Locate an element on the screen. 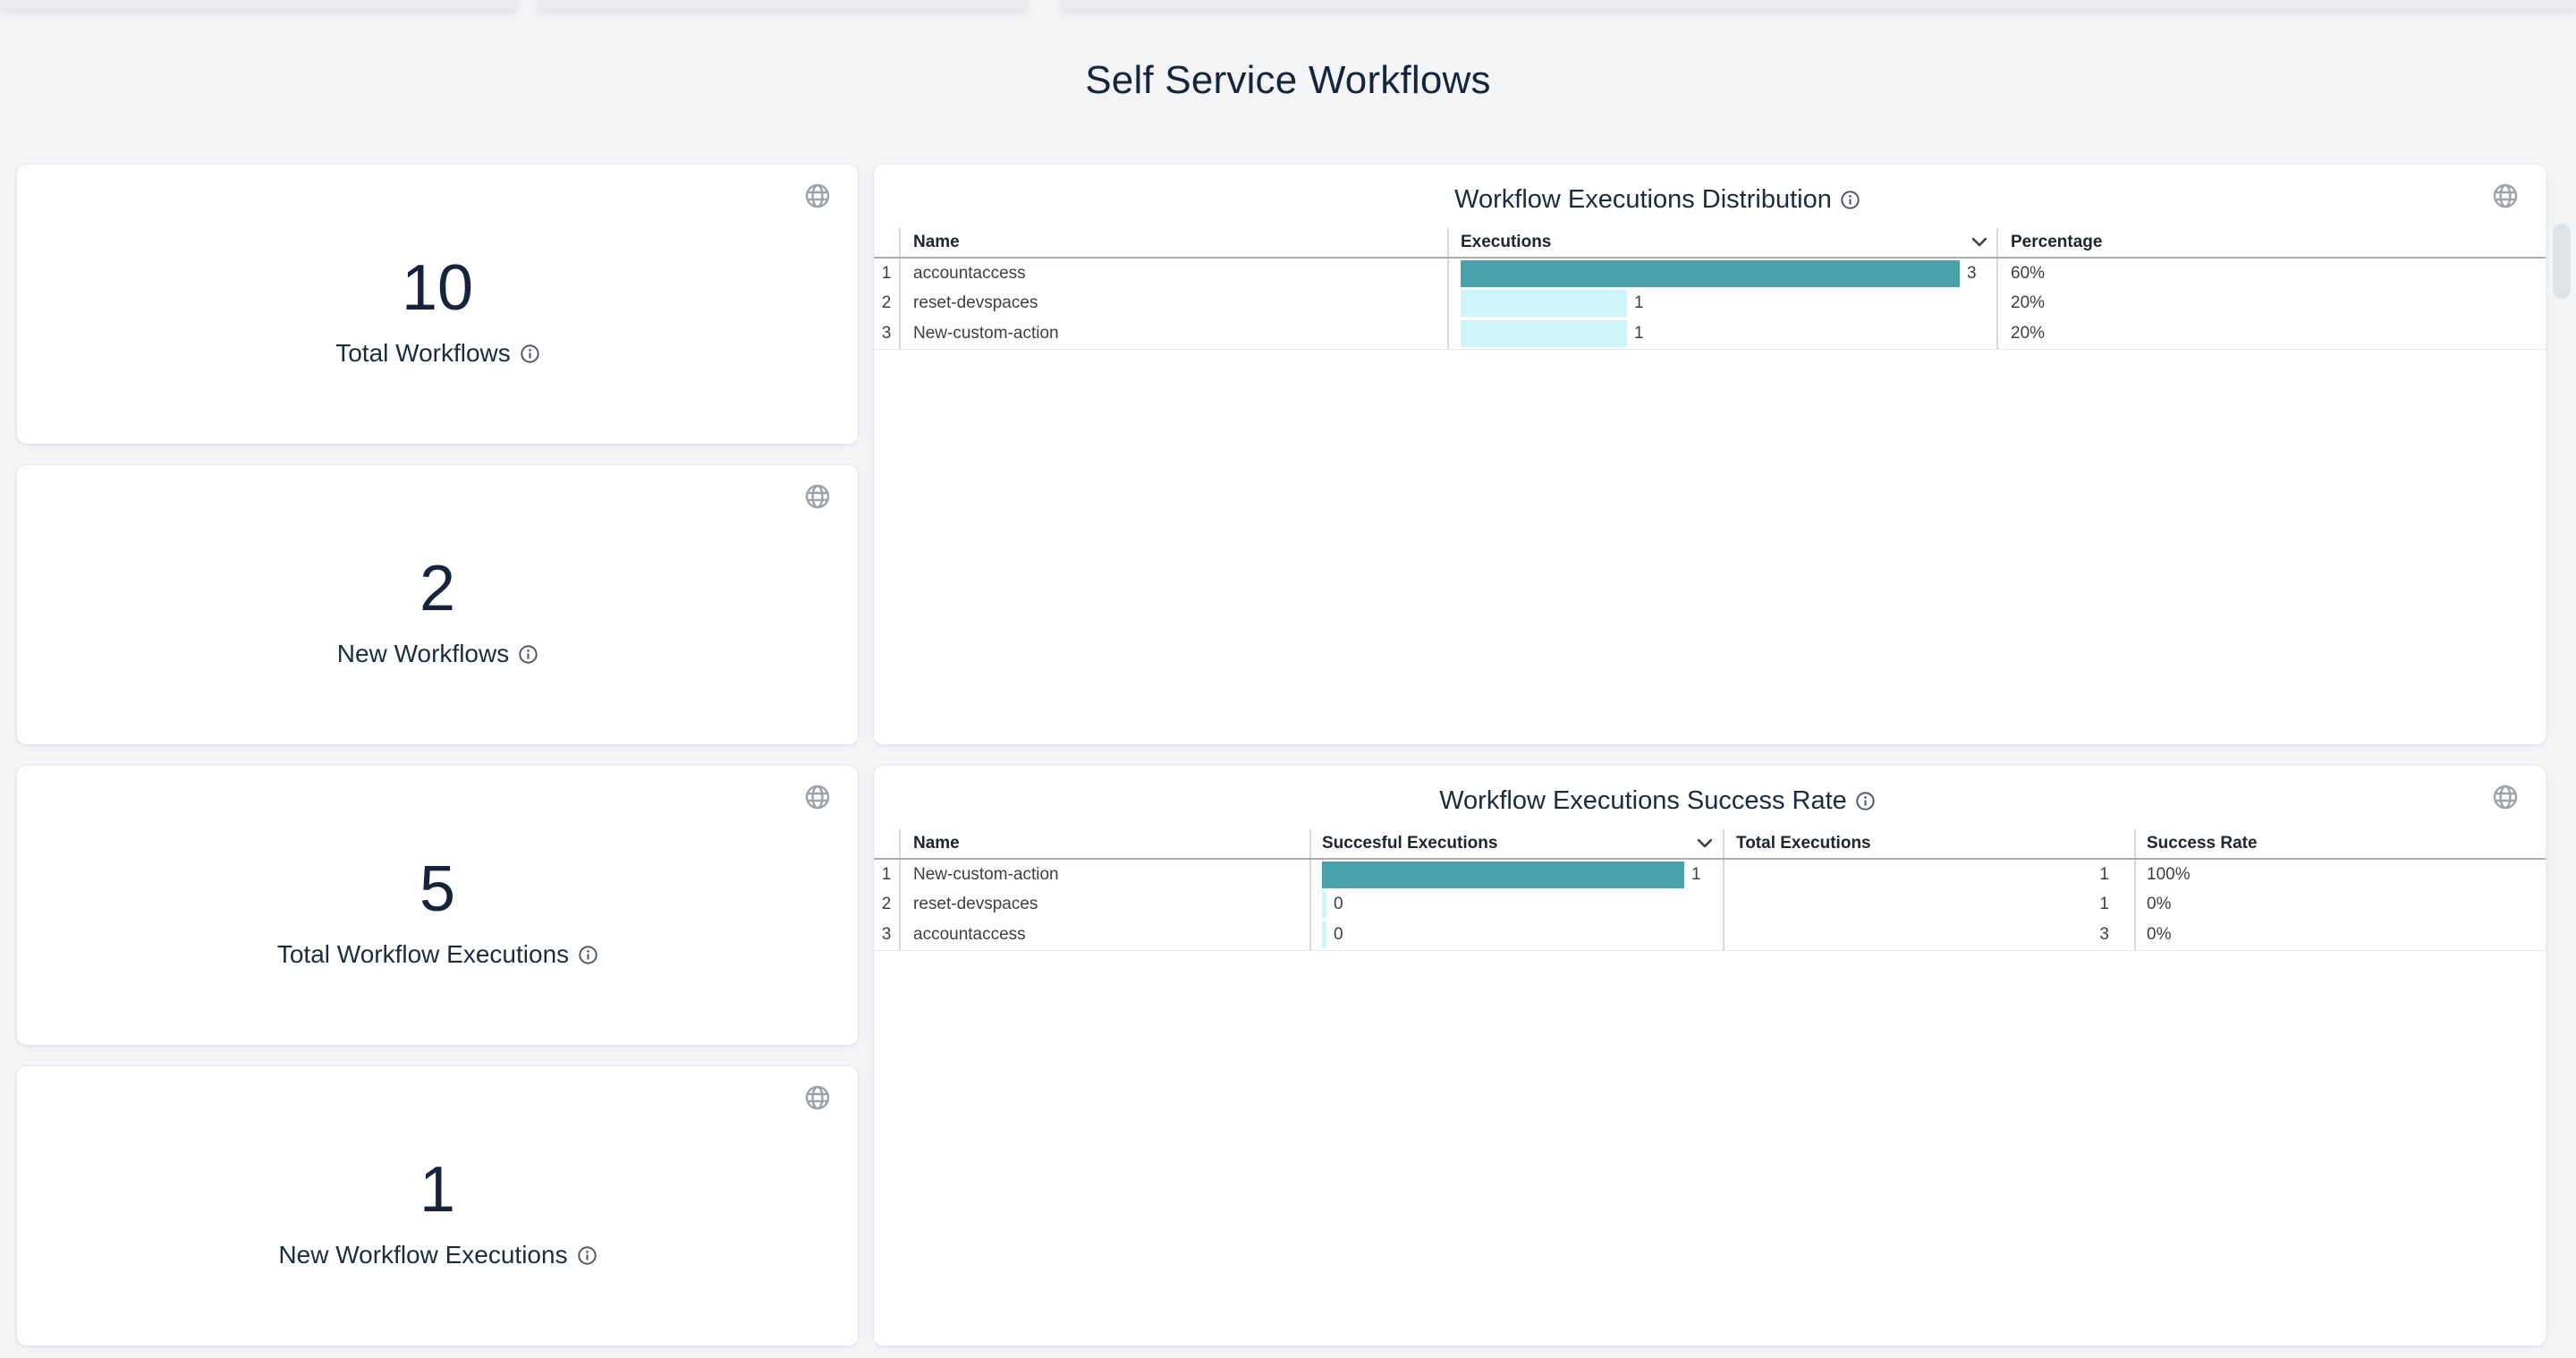 The image size is (2576, 1358). stat-card-new-workflows: 2 New Workflows is located at coordinates (437, 605).